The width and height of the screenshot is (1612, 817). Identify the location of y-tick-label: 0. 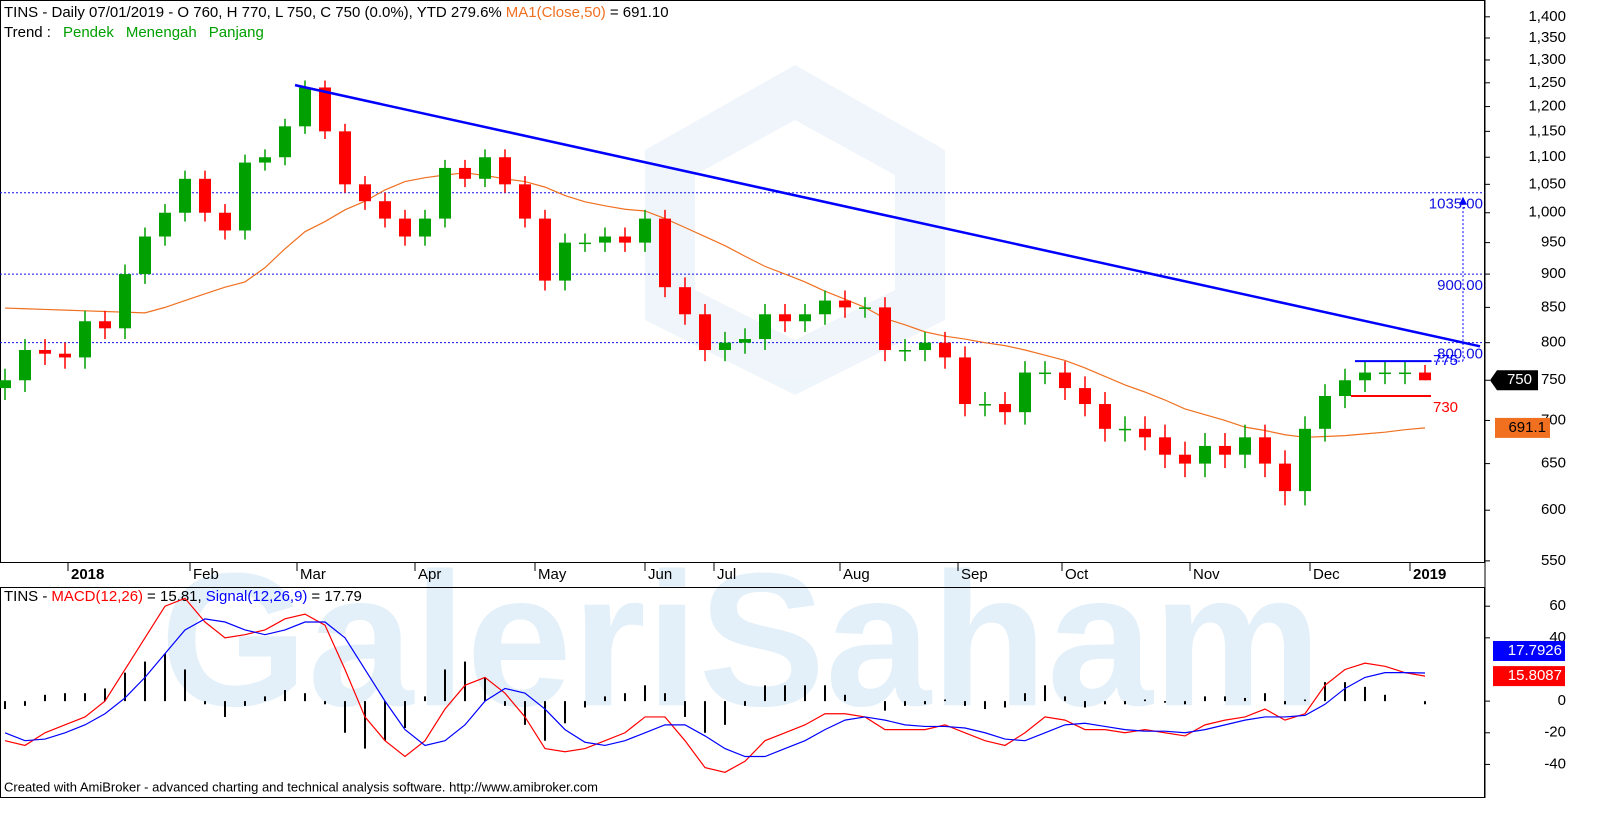
(1562, 700).